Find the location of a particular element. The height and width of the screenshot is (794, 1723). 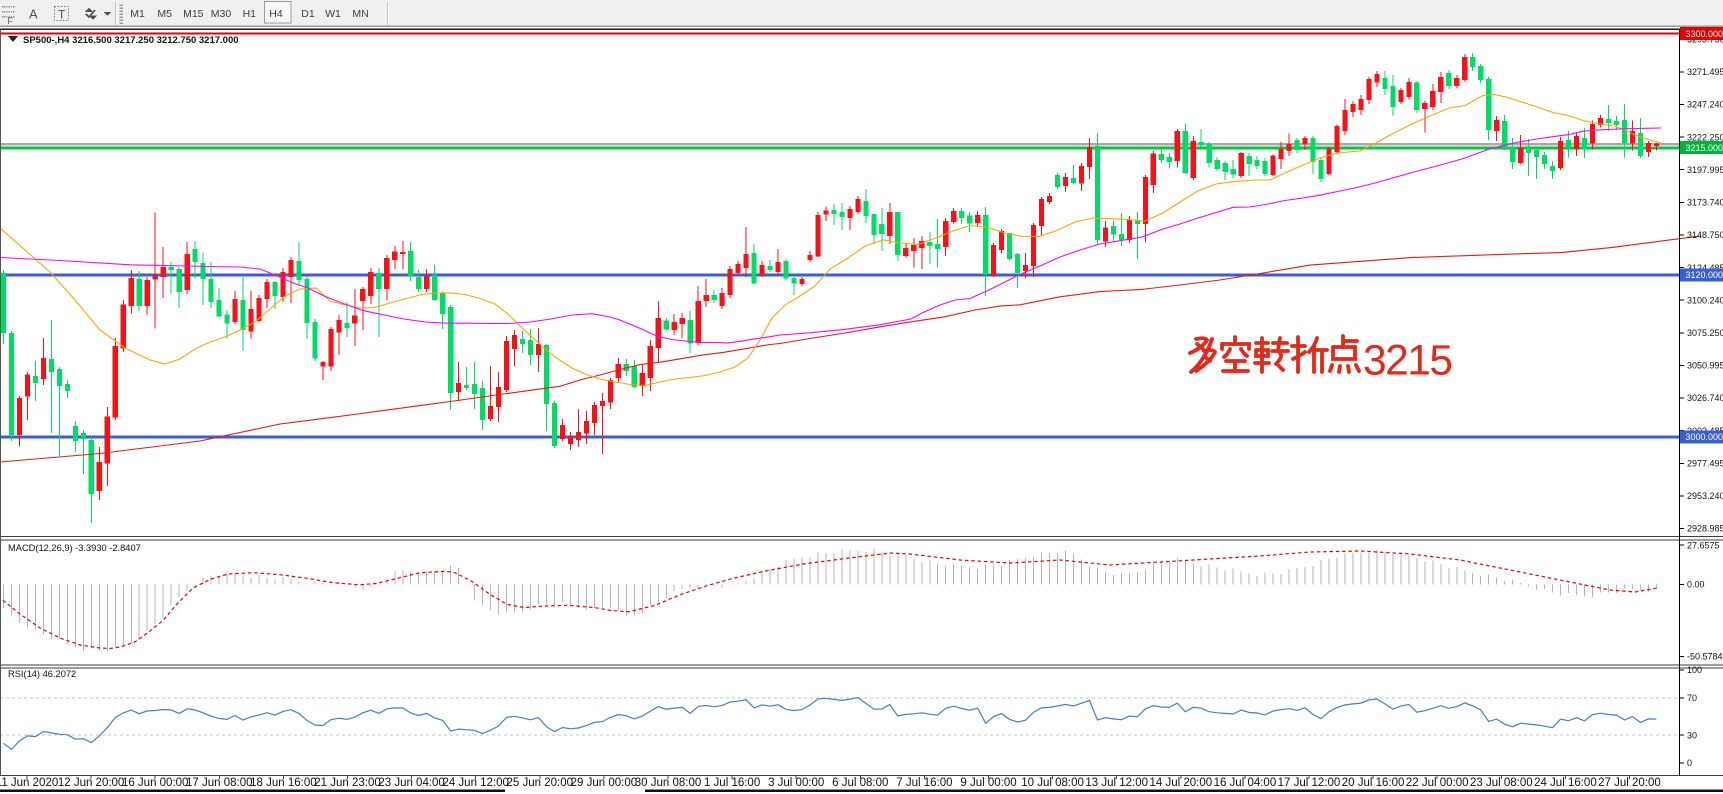

svg-text: 2977.495 is located at coordinates (1705, 464).